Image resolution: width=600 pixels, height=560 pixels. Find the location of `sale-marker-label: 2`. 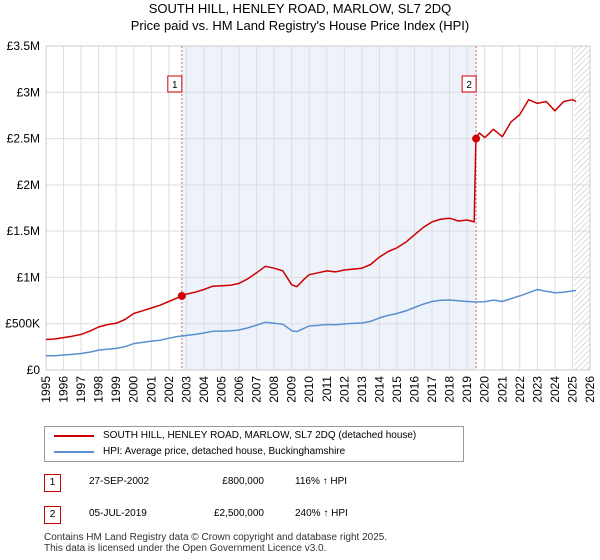

sale-marker-label: 2 is located at coordinates (469, 85).